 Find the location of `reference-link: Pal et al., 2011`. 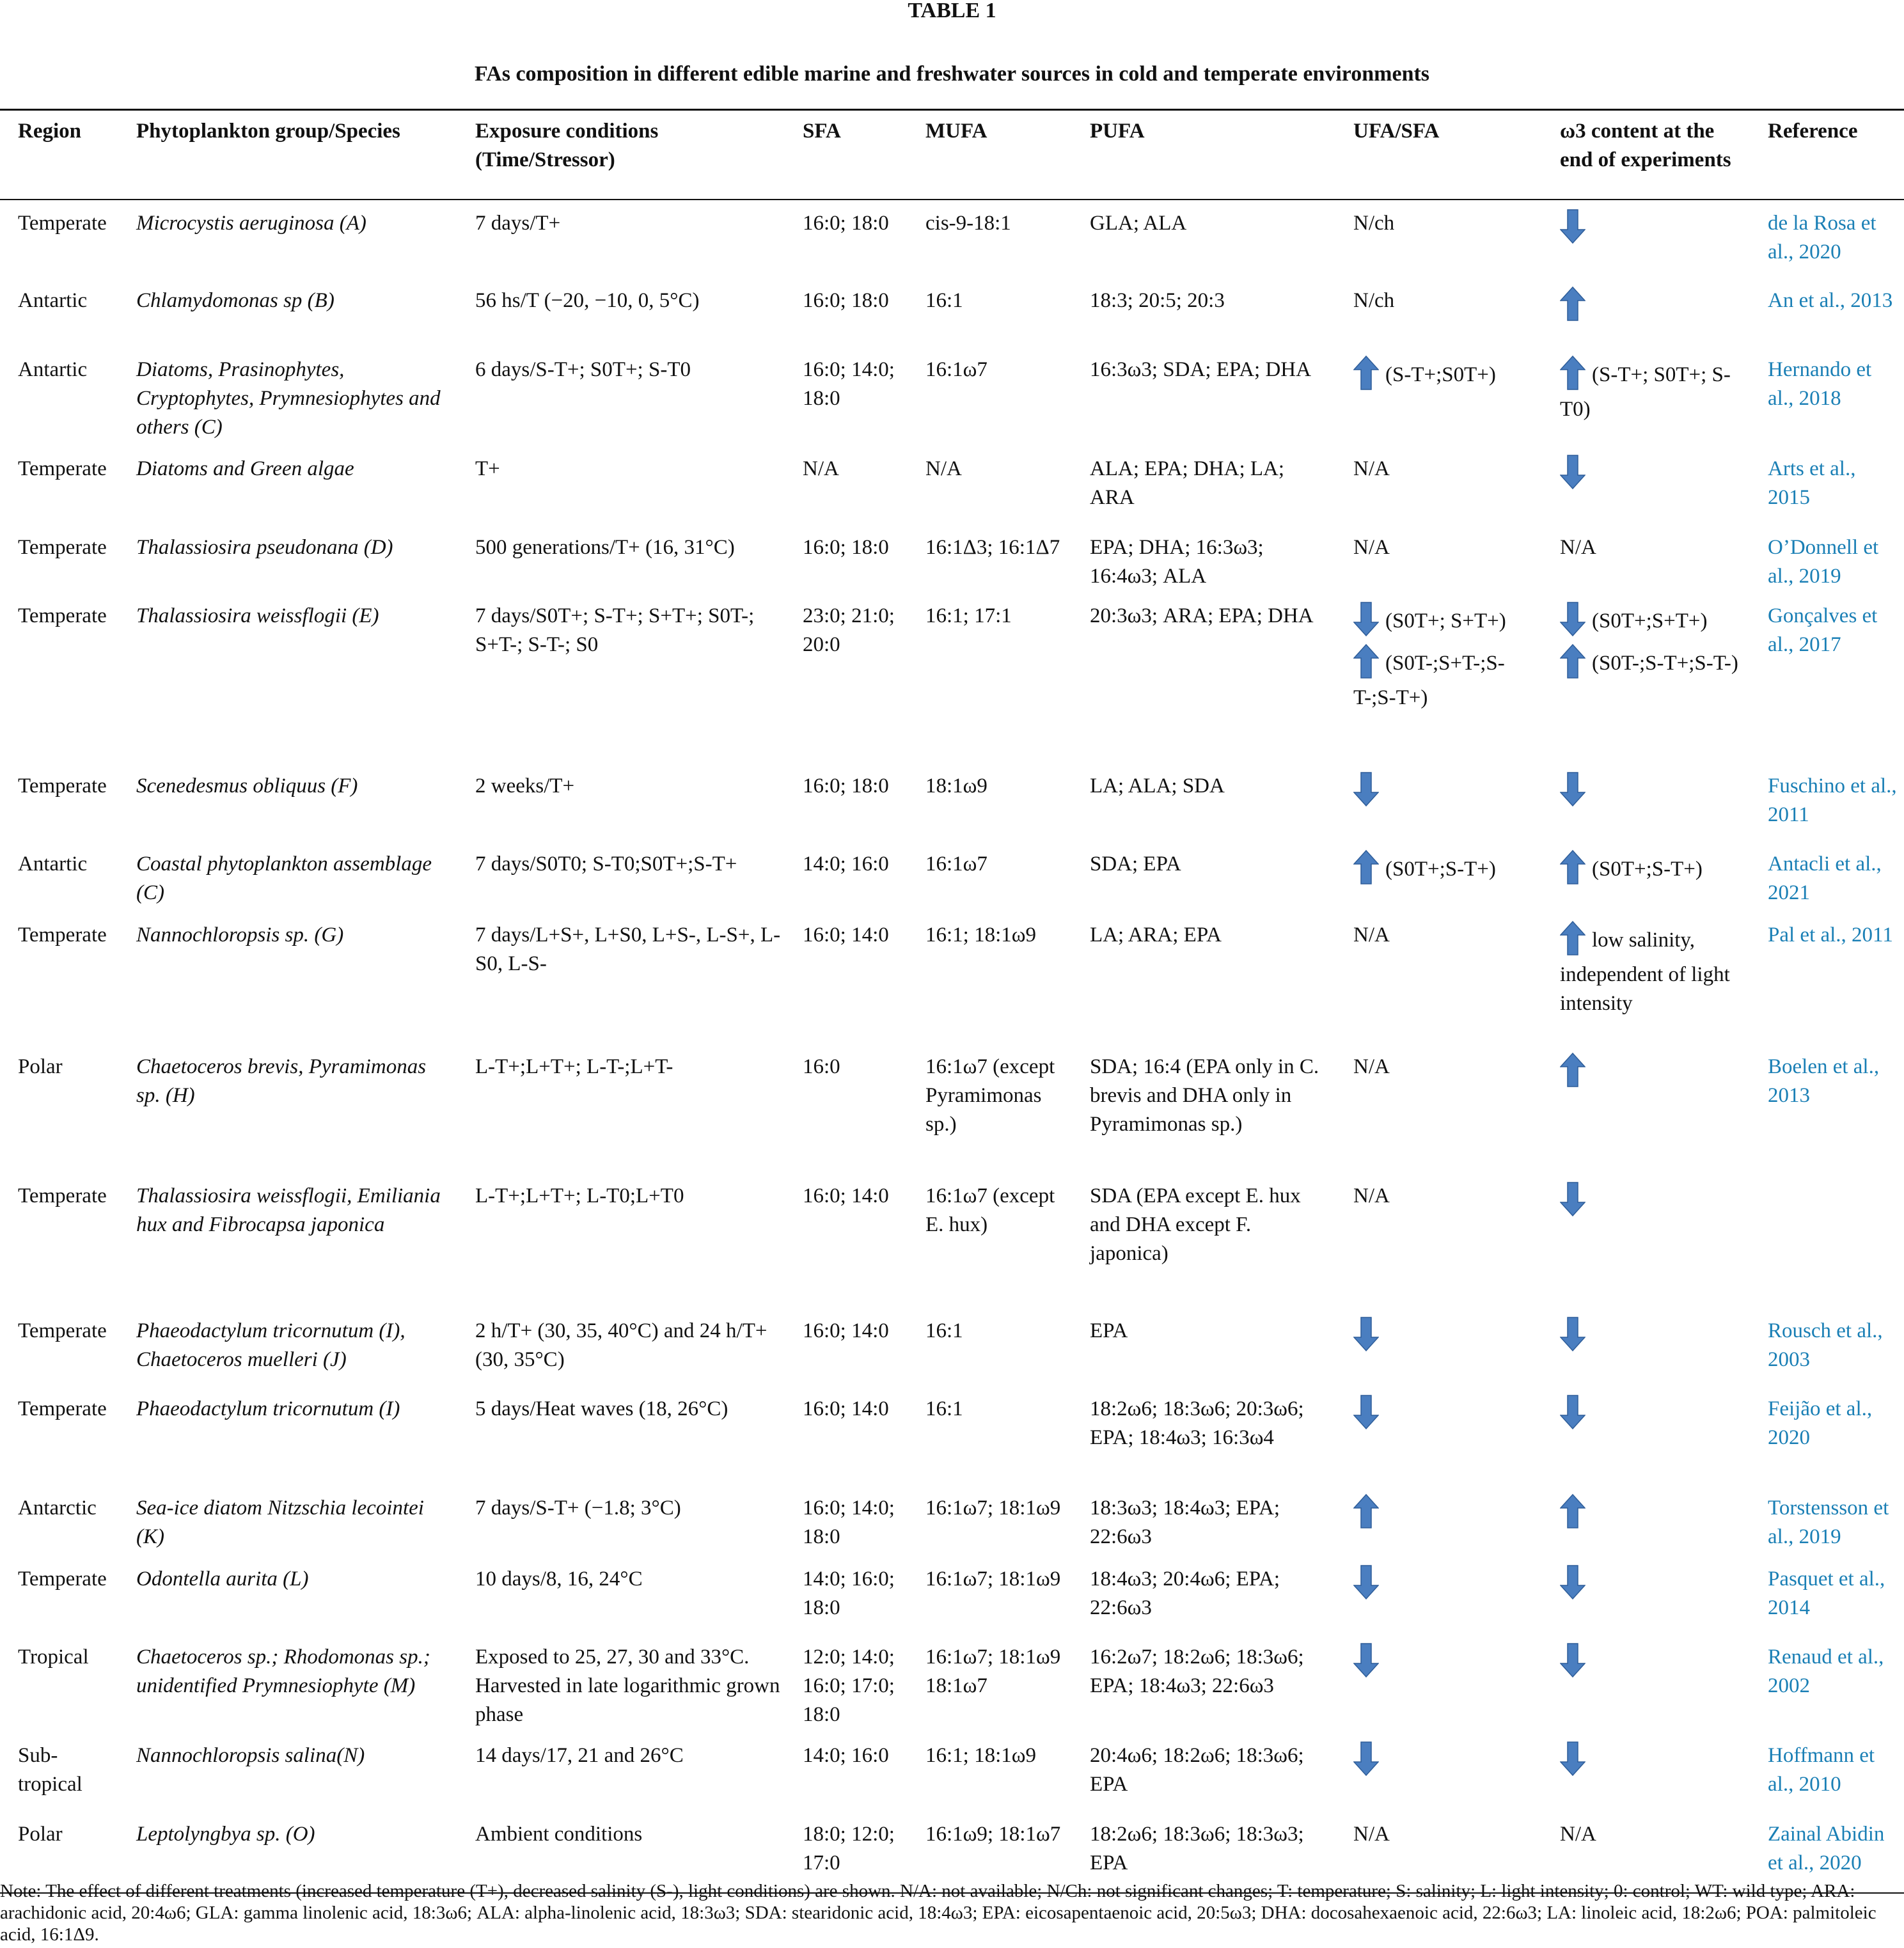

reference-link: Pal et al., 2011 is located at coordinates (1830, 935).